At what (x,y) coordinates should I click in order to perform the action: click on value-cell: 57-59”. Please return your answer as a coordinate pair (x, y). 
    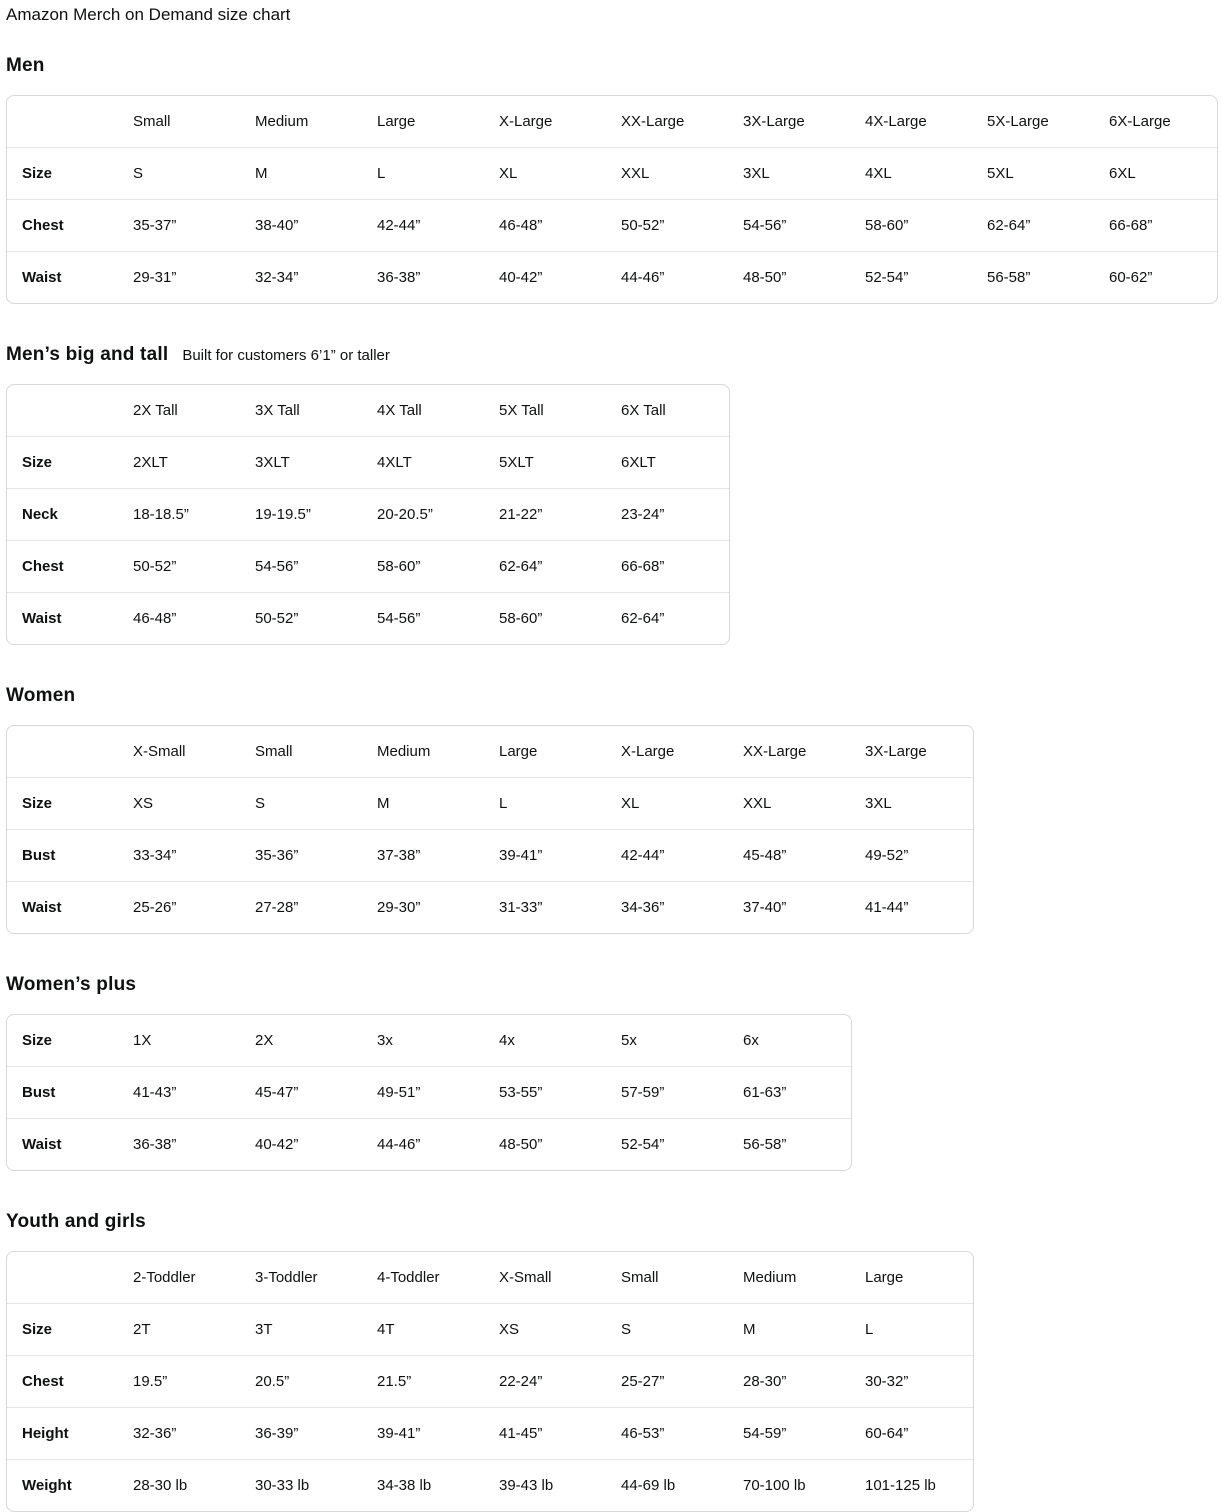
    Looking at the image, I should click on (668, 1093).